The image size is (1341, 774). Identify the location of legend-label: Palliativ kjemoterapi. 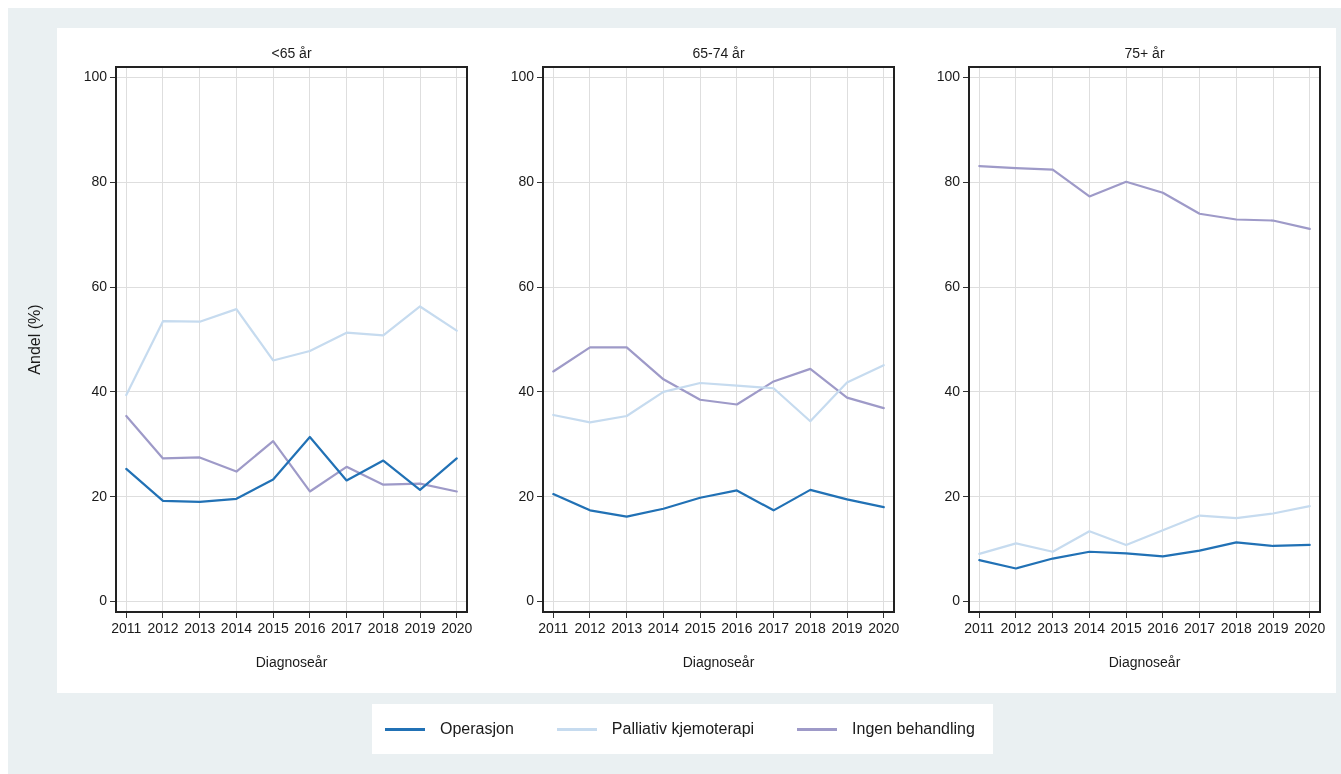
(683, 729).